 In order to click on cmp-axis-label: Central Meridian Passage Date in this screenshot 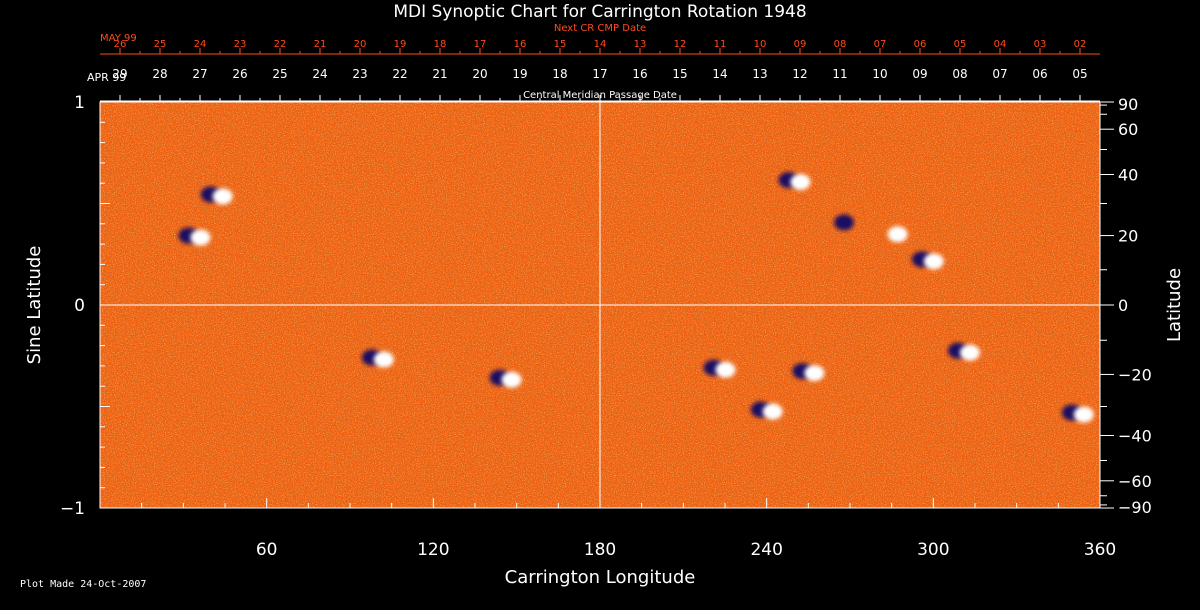, I will do `click(600, 95)`.